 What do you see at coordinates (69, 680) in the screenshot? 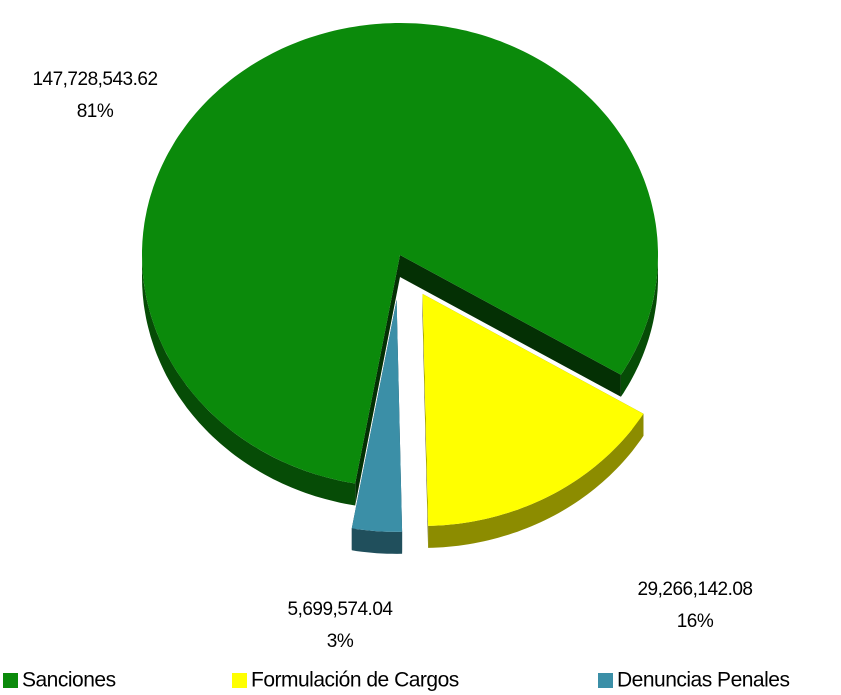
I see `legend-label: Sanciones` at bounding box center [69, 680].